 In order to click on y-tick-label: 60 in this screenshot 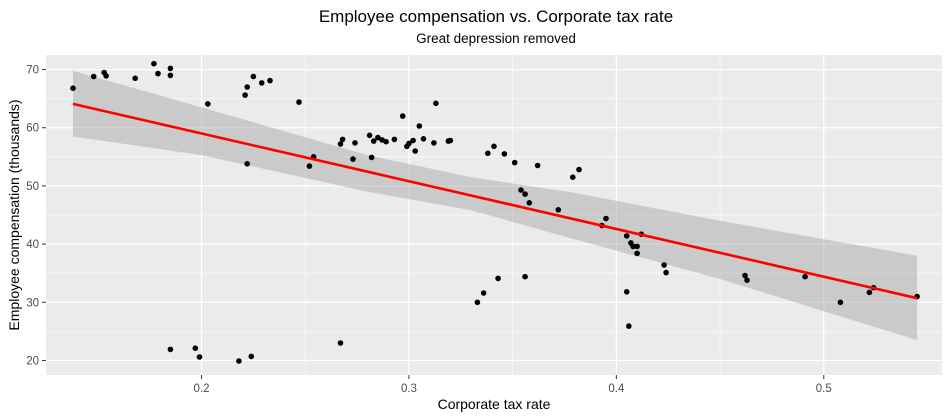, I will do `click(32, 129)`.